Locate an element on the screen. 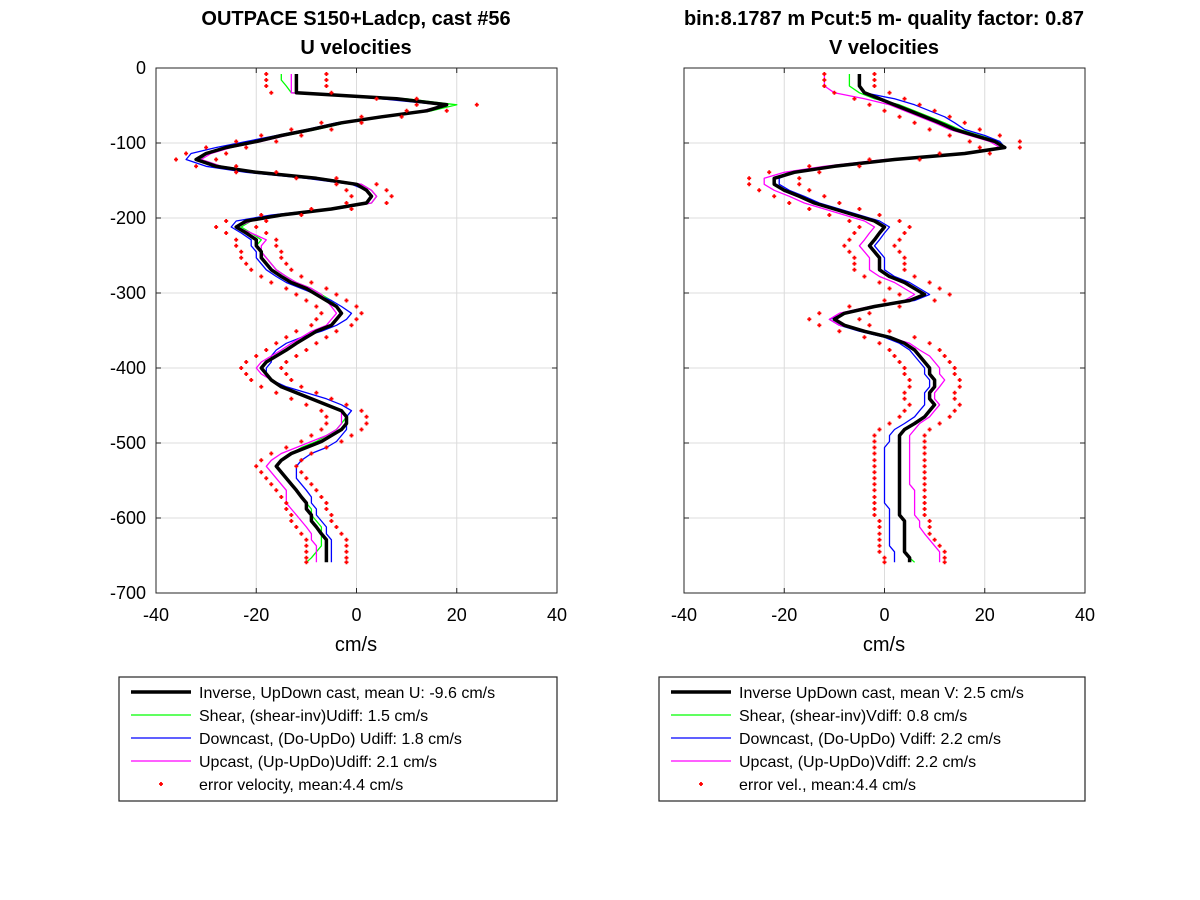 The height and width of the screenshot is (900, 1200). downcast-series-line is located at coordinates (314, 318).